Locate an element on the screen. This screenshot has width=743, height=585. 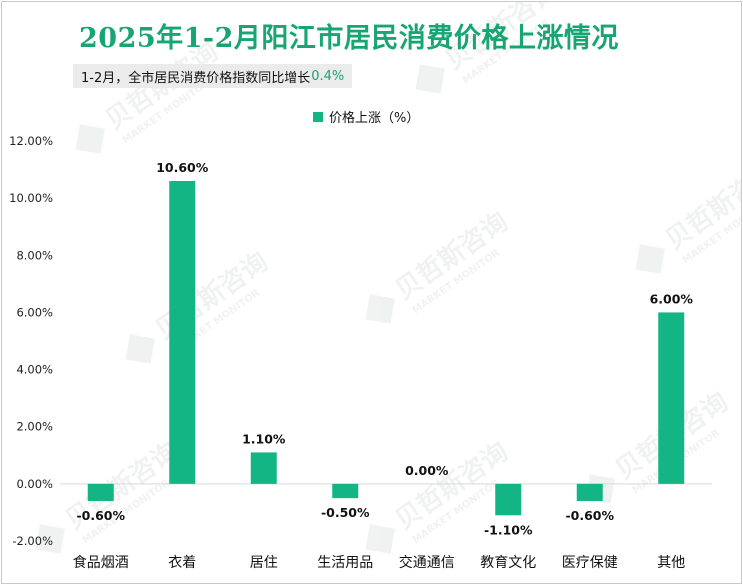
legend-label: 价格上涨（%） is located at coordinates (374, 118).